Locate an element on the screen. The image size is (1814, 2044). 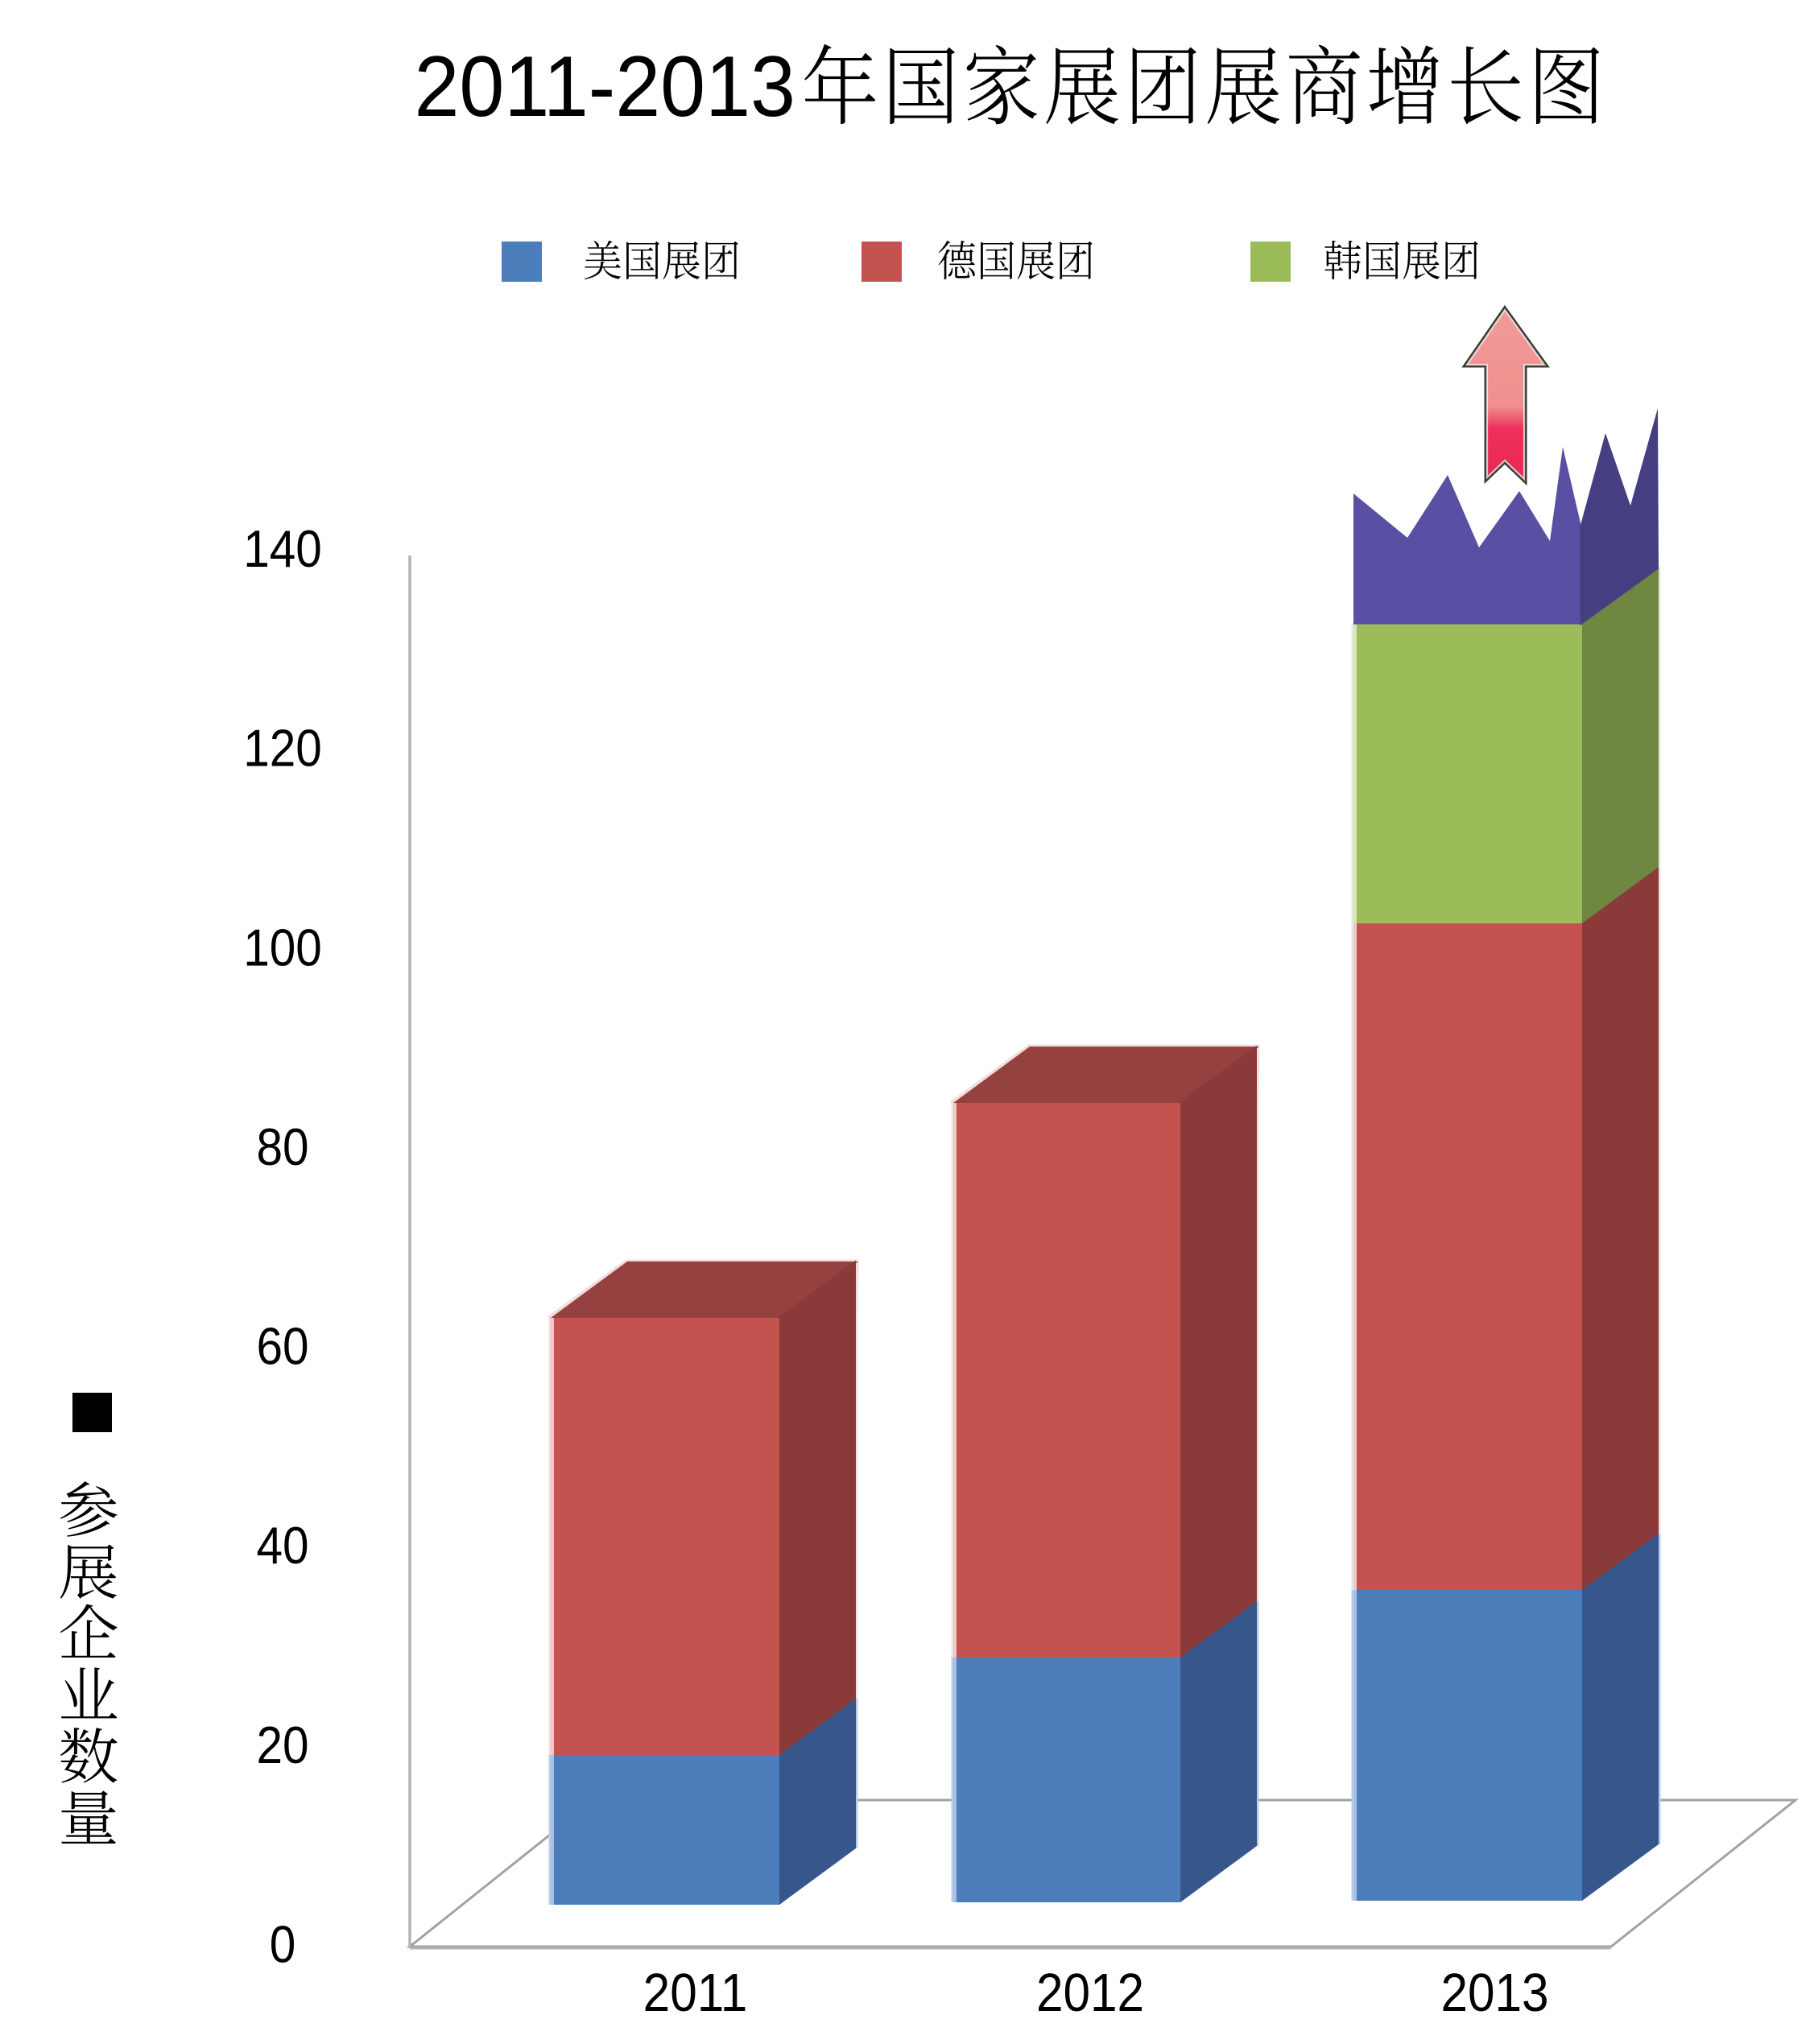
svg-text: 140 is located at coordinates (282, 549).